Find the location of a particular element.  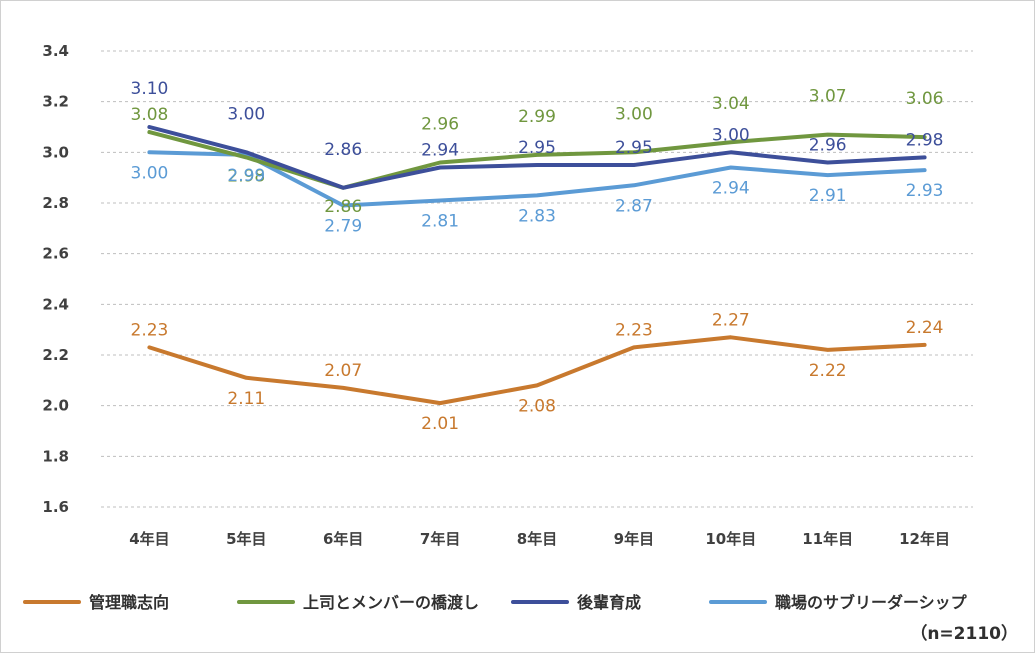

data-label: 2.83 is located at coordinates (537, 216).